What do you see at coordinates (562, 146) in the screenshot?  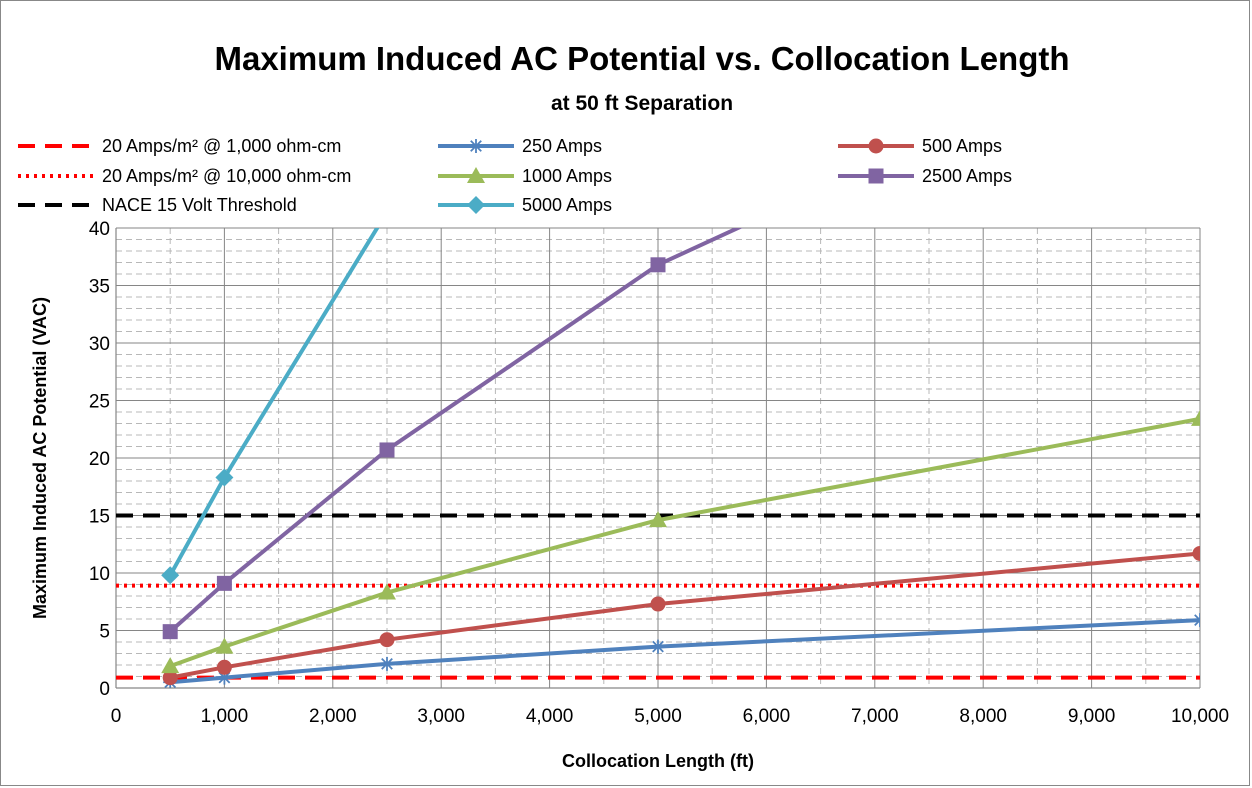 I see `legend-label: 250 Amps` at bounding box center [562, 146].